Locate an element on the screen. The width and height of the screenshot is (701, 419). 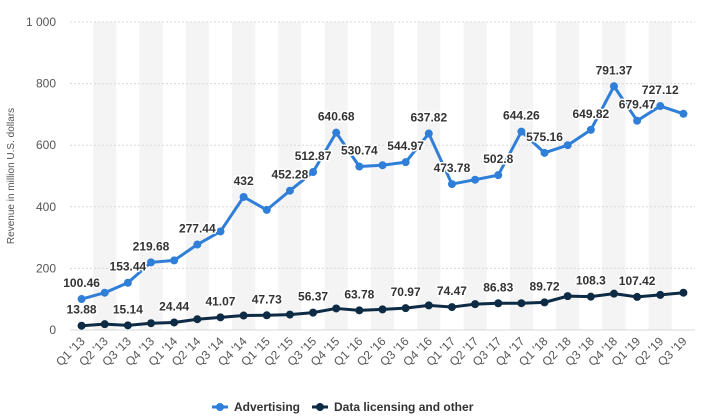
advertising-data-label: 640.68 is located at coordinates (336, 117).